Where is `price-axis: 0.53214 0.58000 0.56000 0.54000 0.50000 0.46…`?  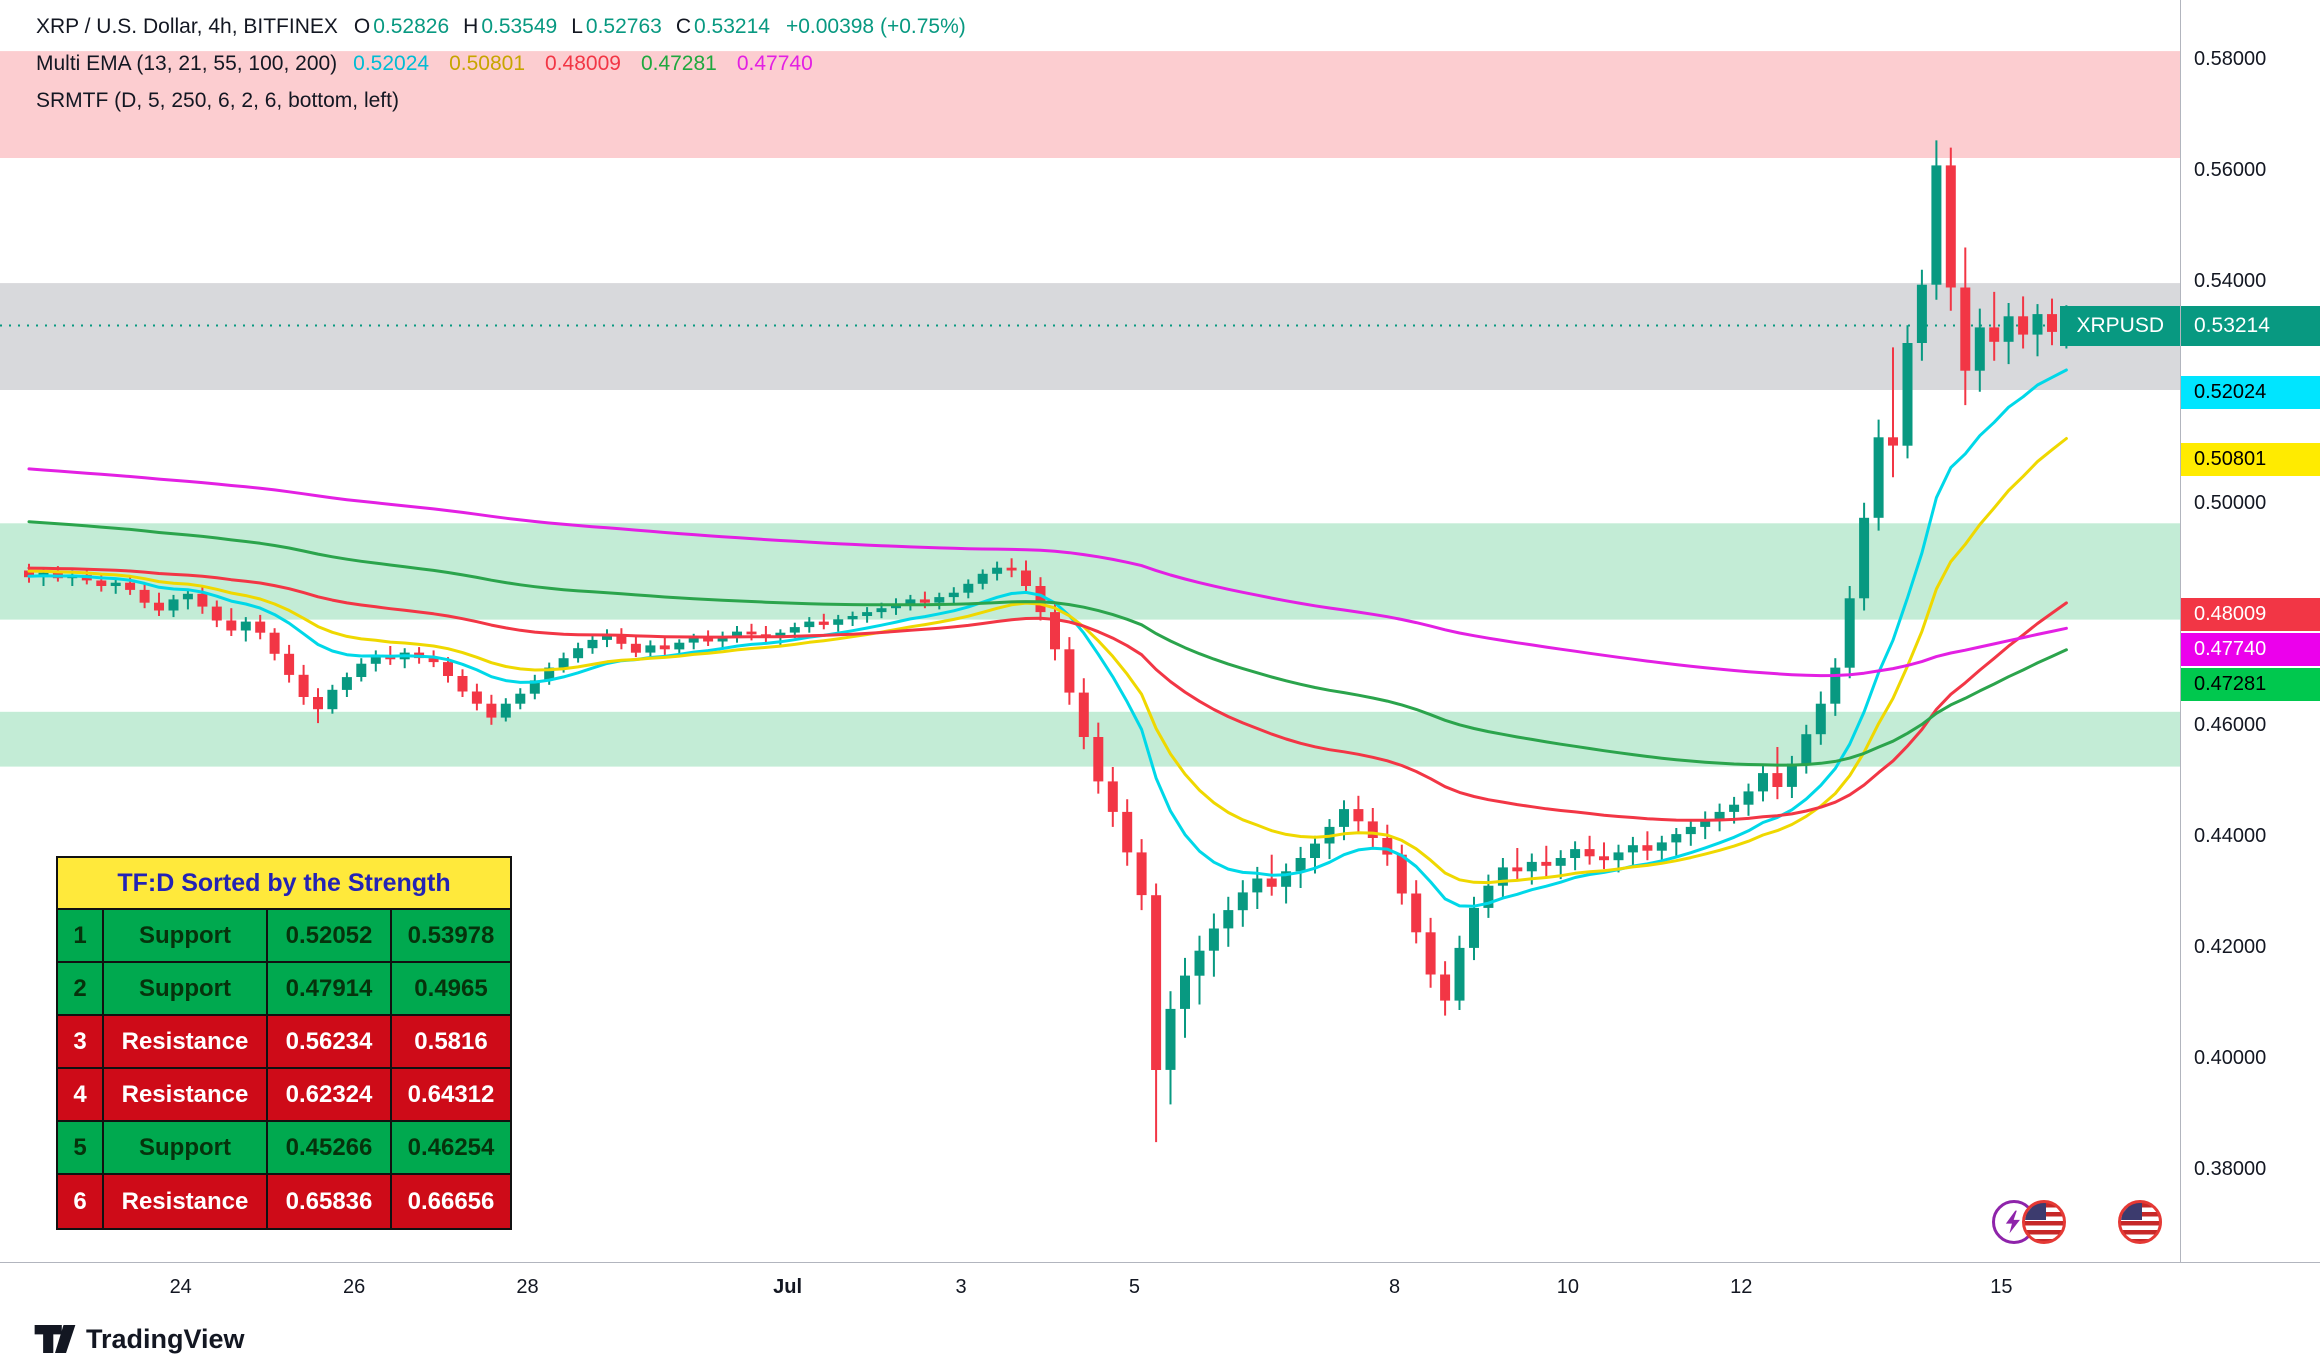
price-axis: 0.53214 0.58000 0.56000 0.54000 0.50000 0.46… is located at coordinates (2250, 631).